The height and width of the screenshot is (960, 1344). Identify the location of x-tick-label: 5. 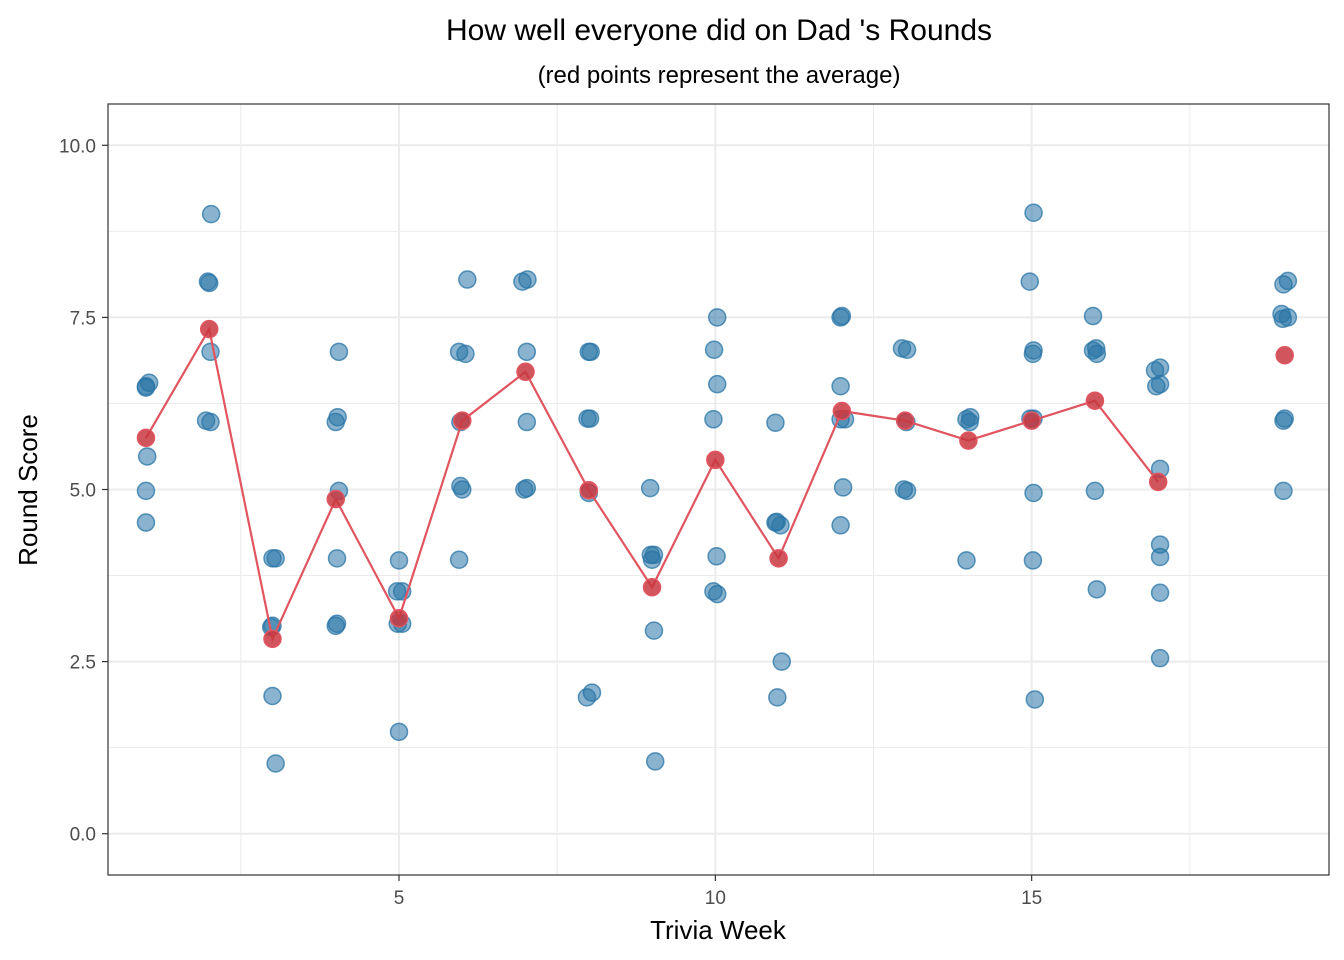
(399, 898).